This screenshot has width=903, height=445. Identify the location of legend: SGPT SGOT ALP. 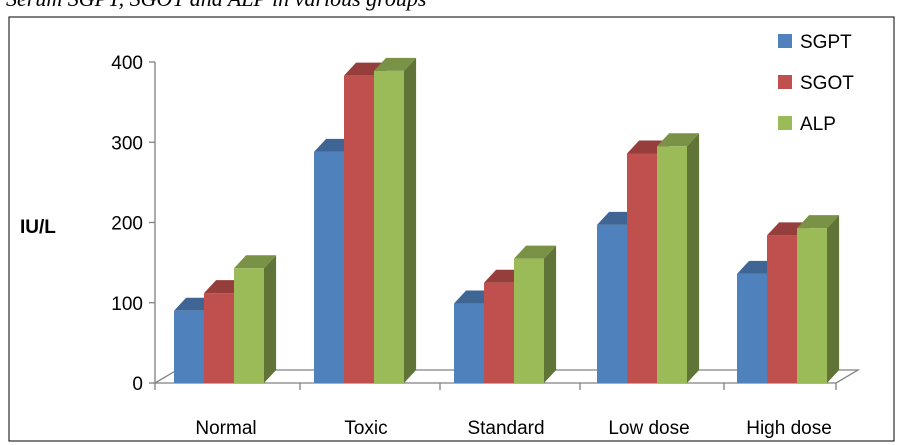
(816, 83).